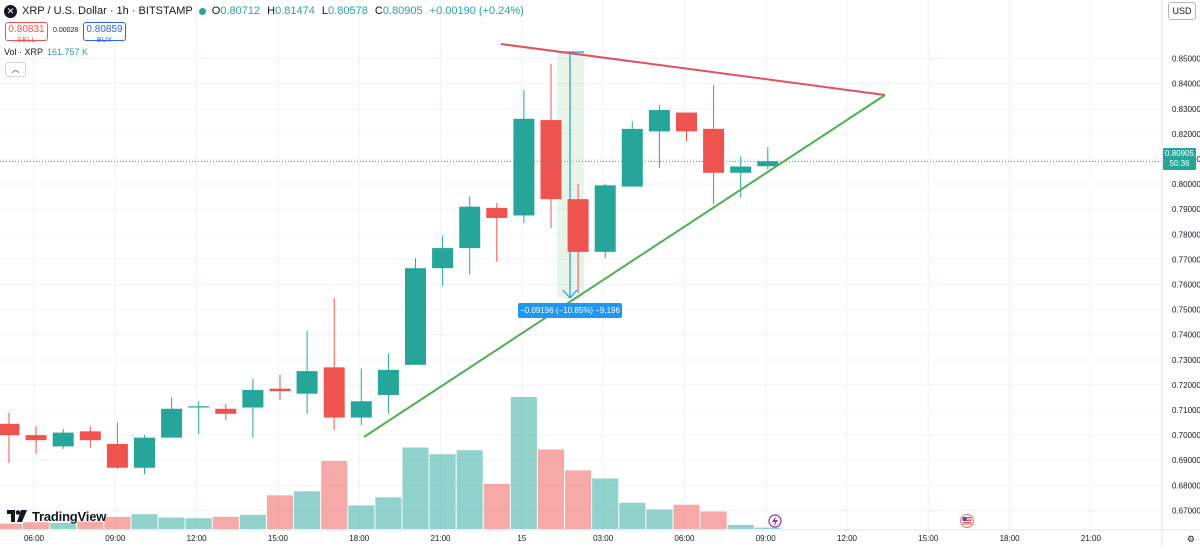 This screenshot has width=1200, height=552. Describe the element at coordinates (104, 29) in the screenshot. I see `buy-price: 0.80859` at that location.